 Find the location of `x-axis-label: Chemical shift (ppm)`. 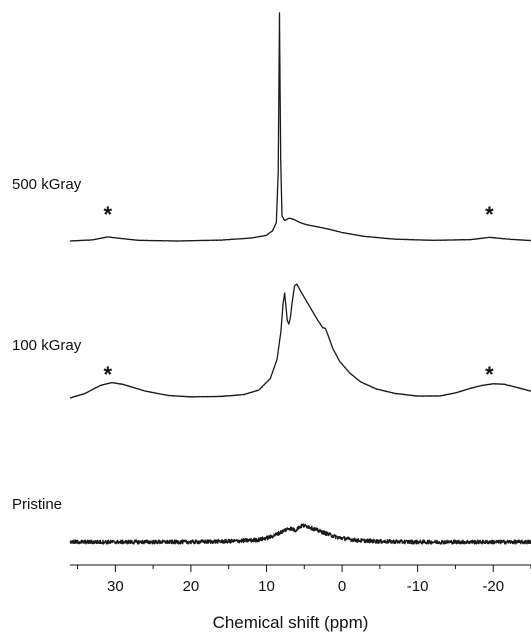

x-axis-label: Chemical shift (ppm) is located at coordinates (291, 622).